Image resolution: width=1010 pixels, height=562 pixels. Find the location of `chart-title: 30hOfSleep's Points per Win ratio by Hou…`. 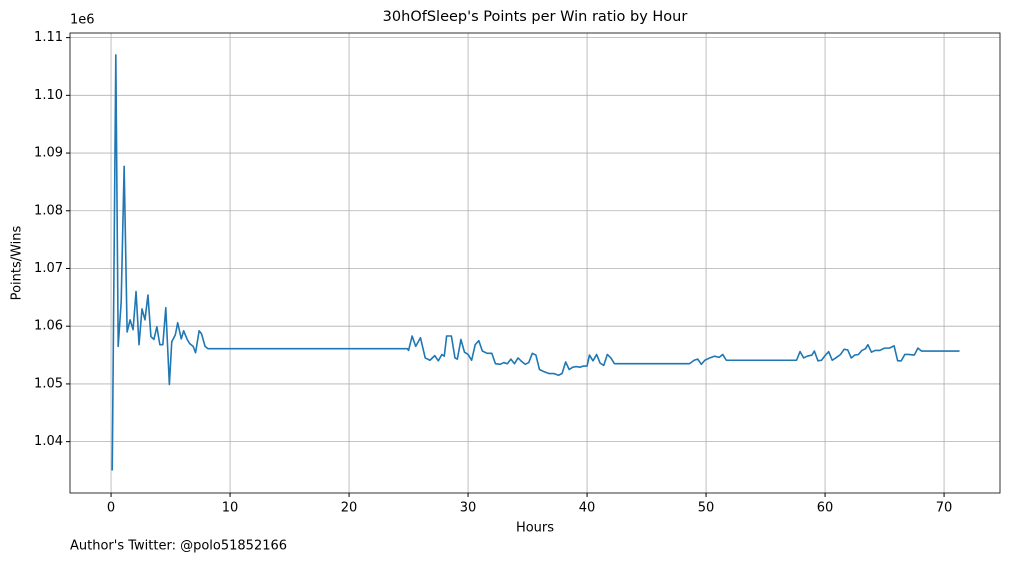

chart-title: 30hOfSleep's Points per Win ratio by Hou… is located at coordinates (535, 17).